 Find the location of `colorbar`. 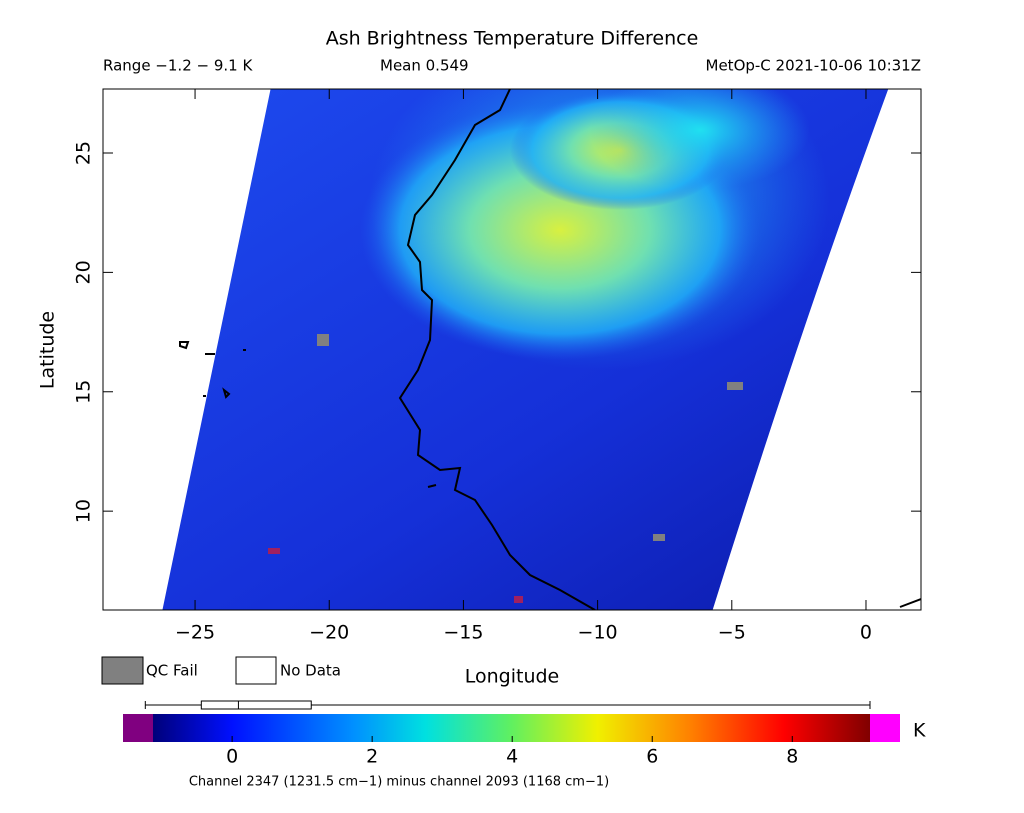

colorbar is located at coordinates (511, 728).